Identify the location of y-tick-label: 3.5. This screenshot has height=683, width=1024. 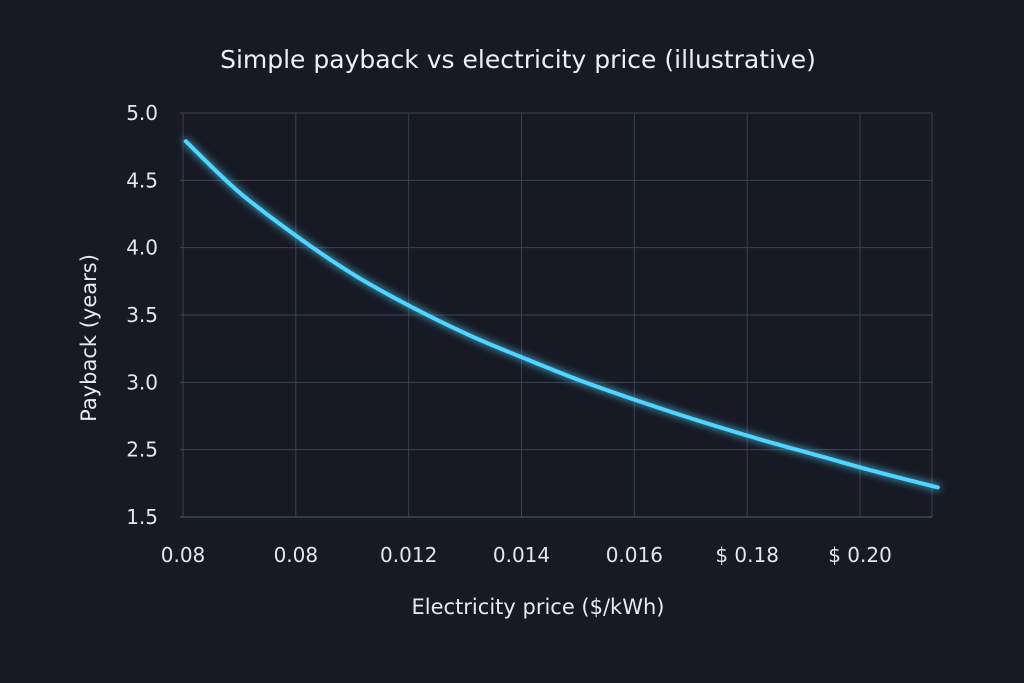
(142, 315).